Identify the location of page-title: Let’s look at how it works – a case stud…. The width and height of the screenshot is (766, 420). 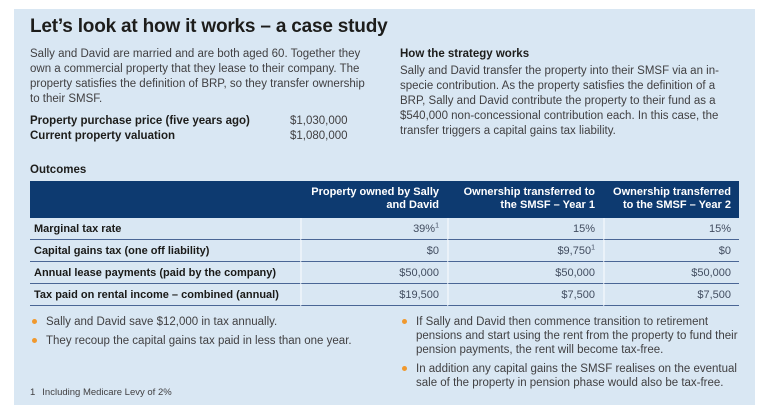
(209, 26).